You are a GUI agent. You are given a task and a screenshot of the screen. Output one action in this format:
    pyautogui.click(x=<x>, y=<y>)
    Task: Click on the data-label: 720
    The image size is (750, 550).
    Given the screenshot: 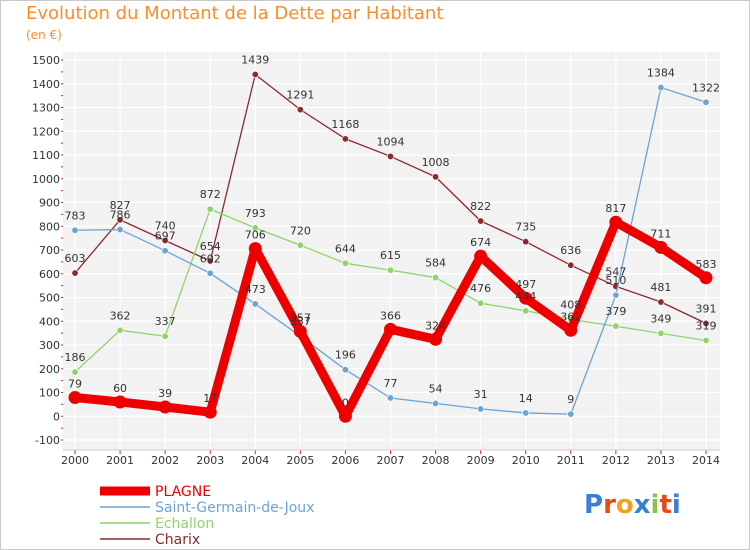 What is the action you would take?
    pyautogui.click(x=300, y=230)
    